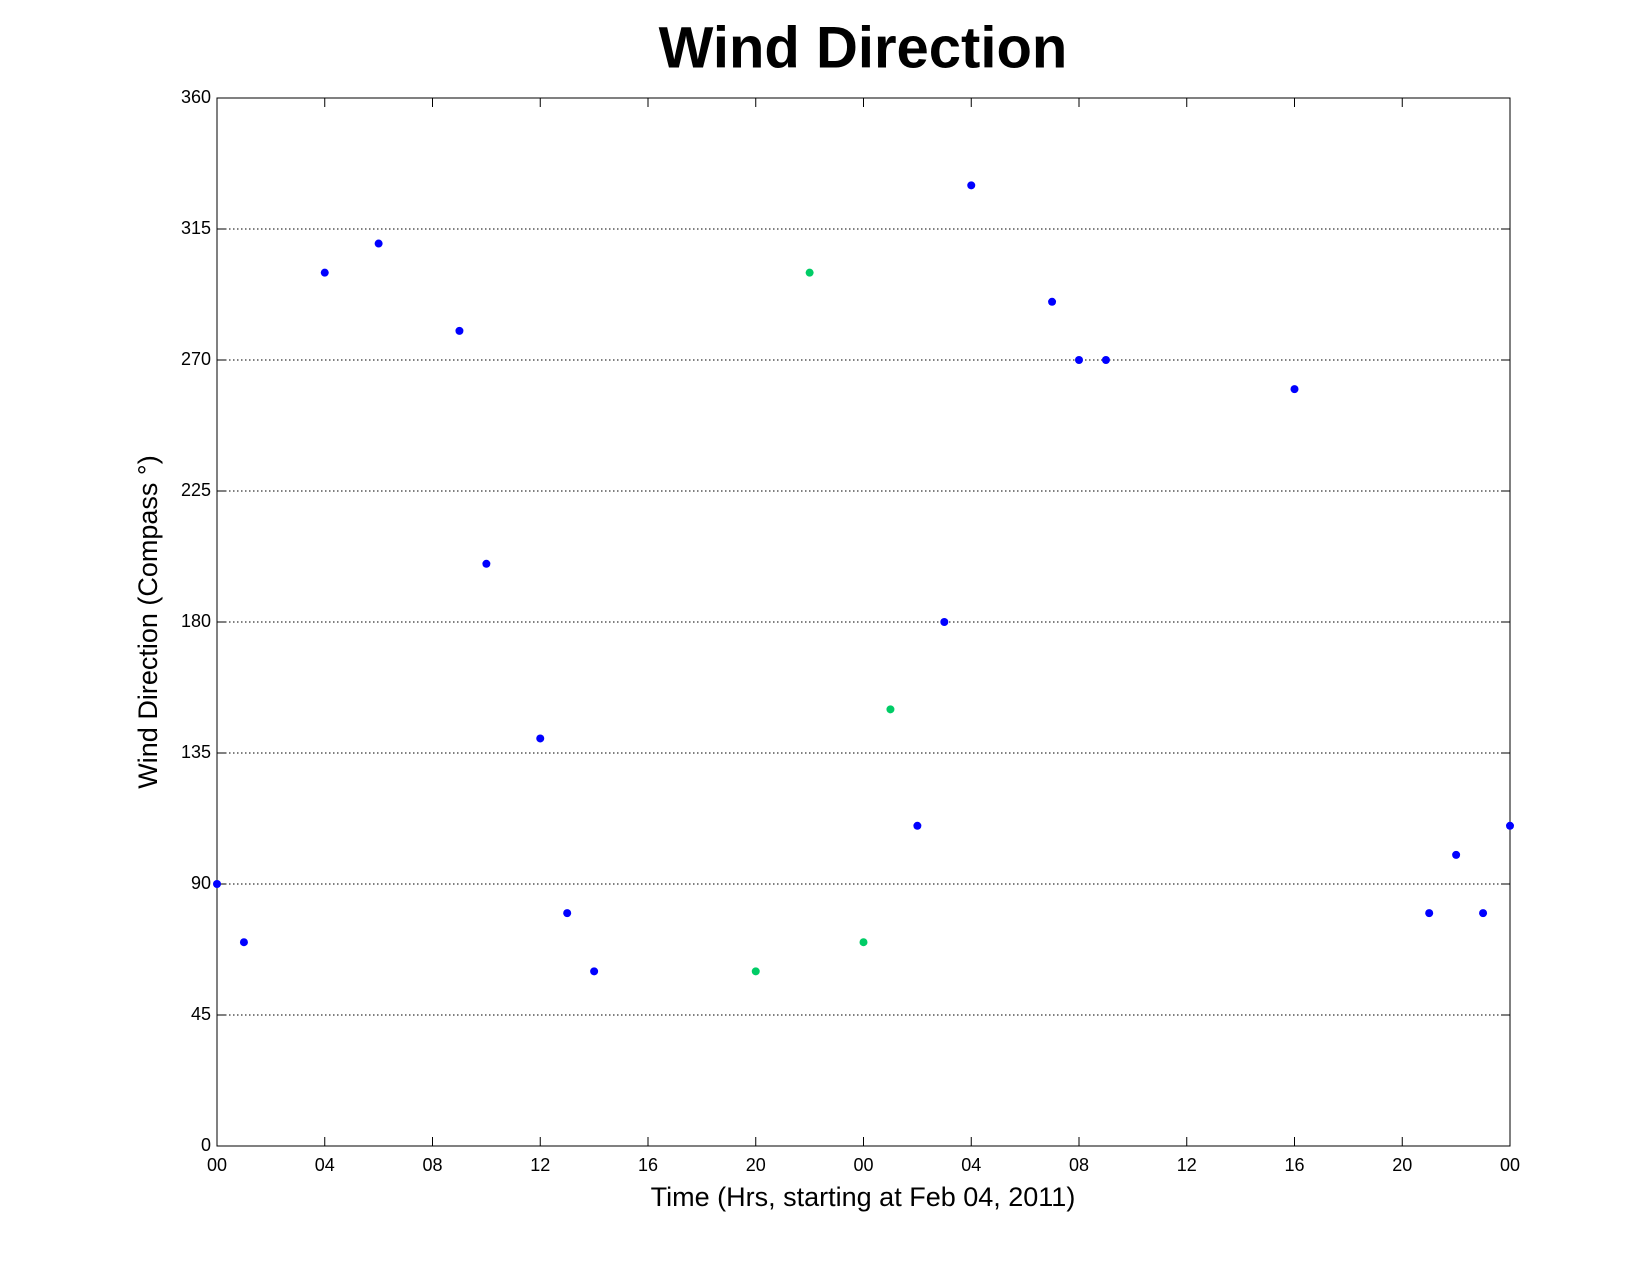  What do you see at coordinates (196, 97) in the screenshot?
I see `y-tick-label: 360` at bounding box center [196, 97].